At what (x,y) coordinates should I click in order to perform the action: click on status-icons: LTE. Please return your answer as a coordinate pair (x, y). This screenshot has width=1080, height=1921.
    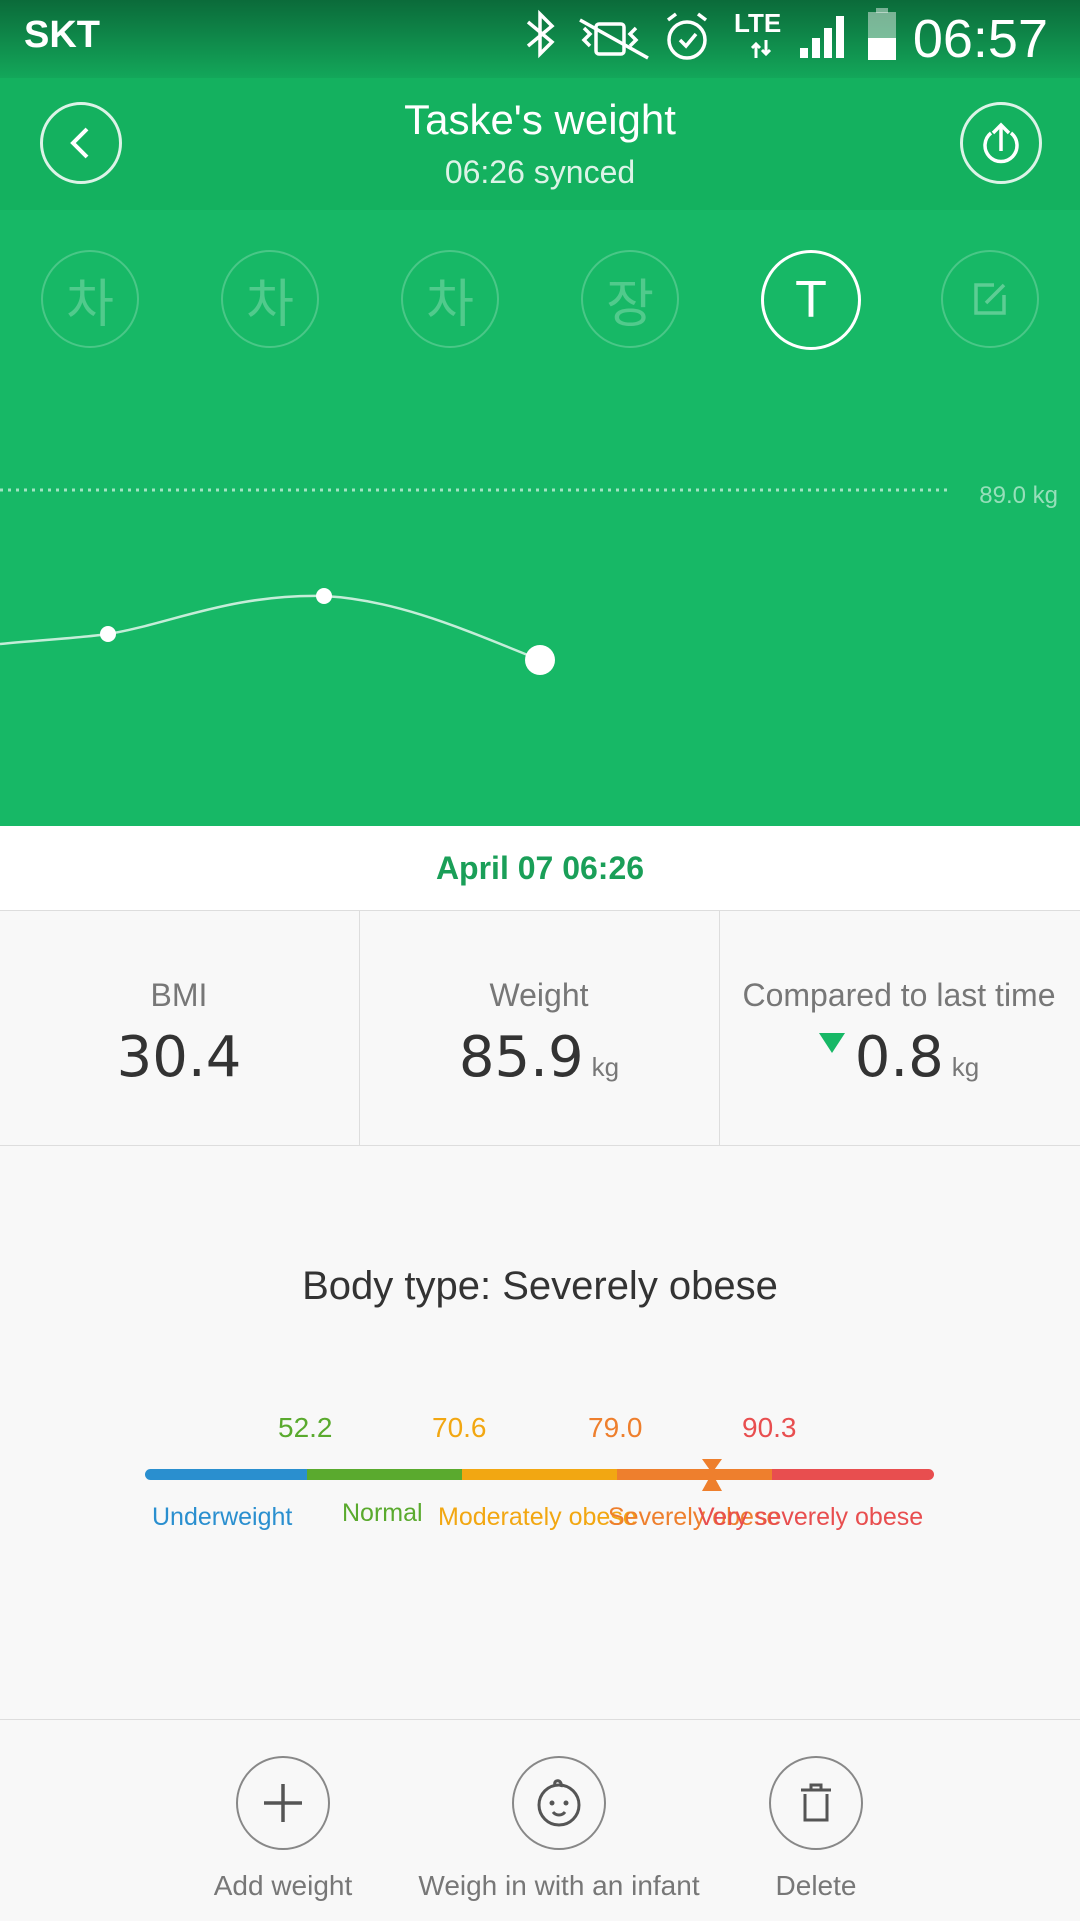
    Looking at the image, I should click on (711, 34).